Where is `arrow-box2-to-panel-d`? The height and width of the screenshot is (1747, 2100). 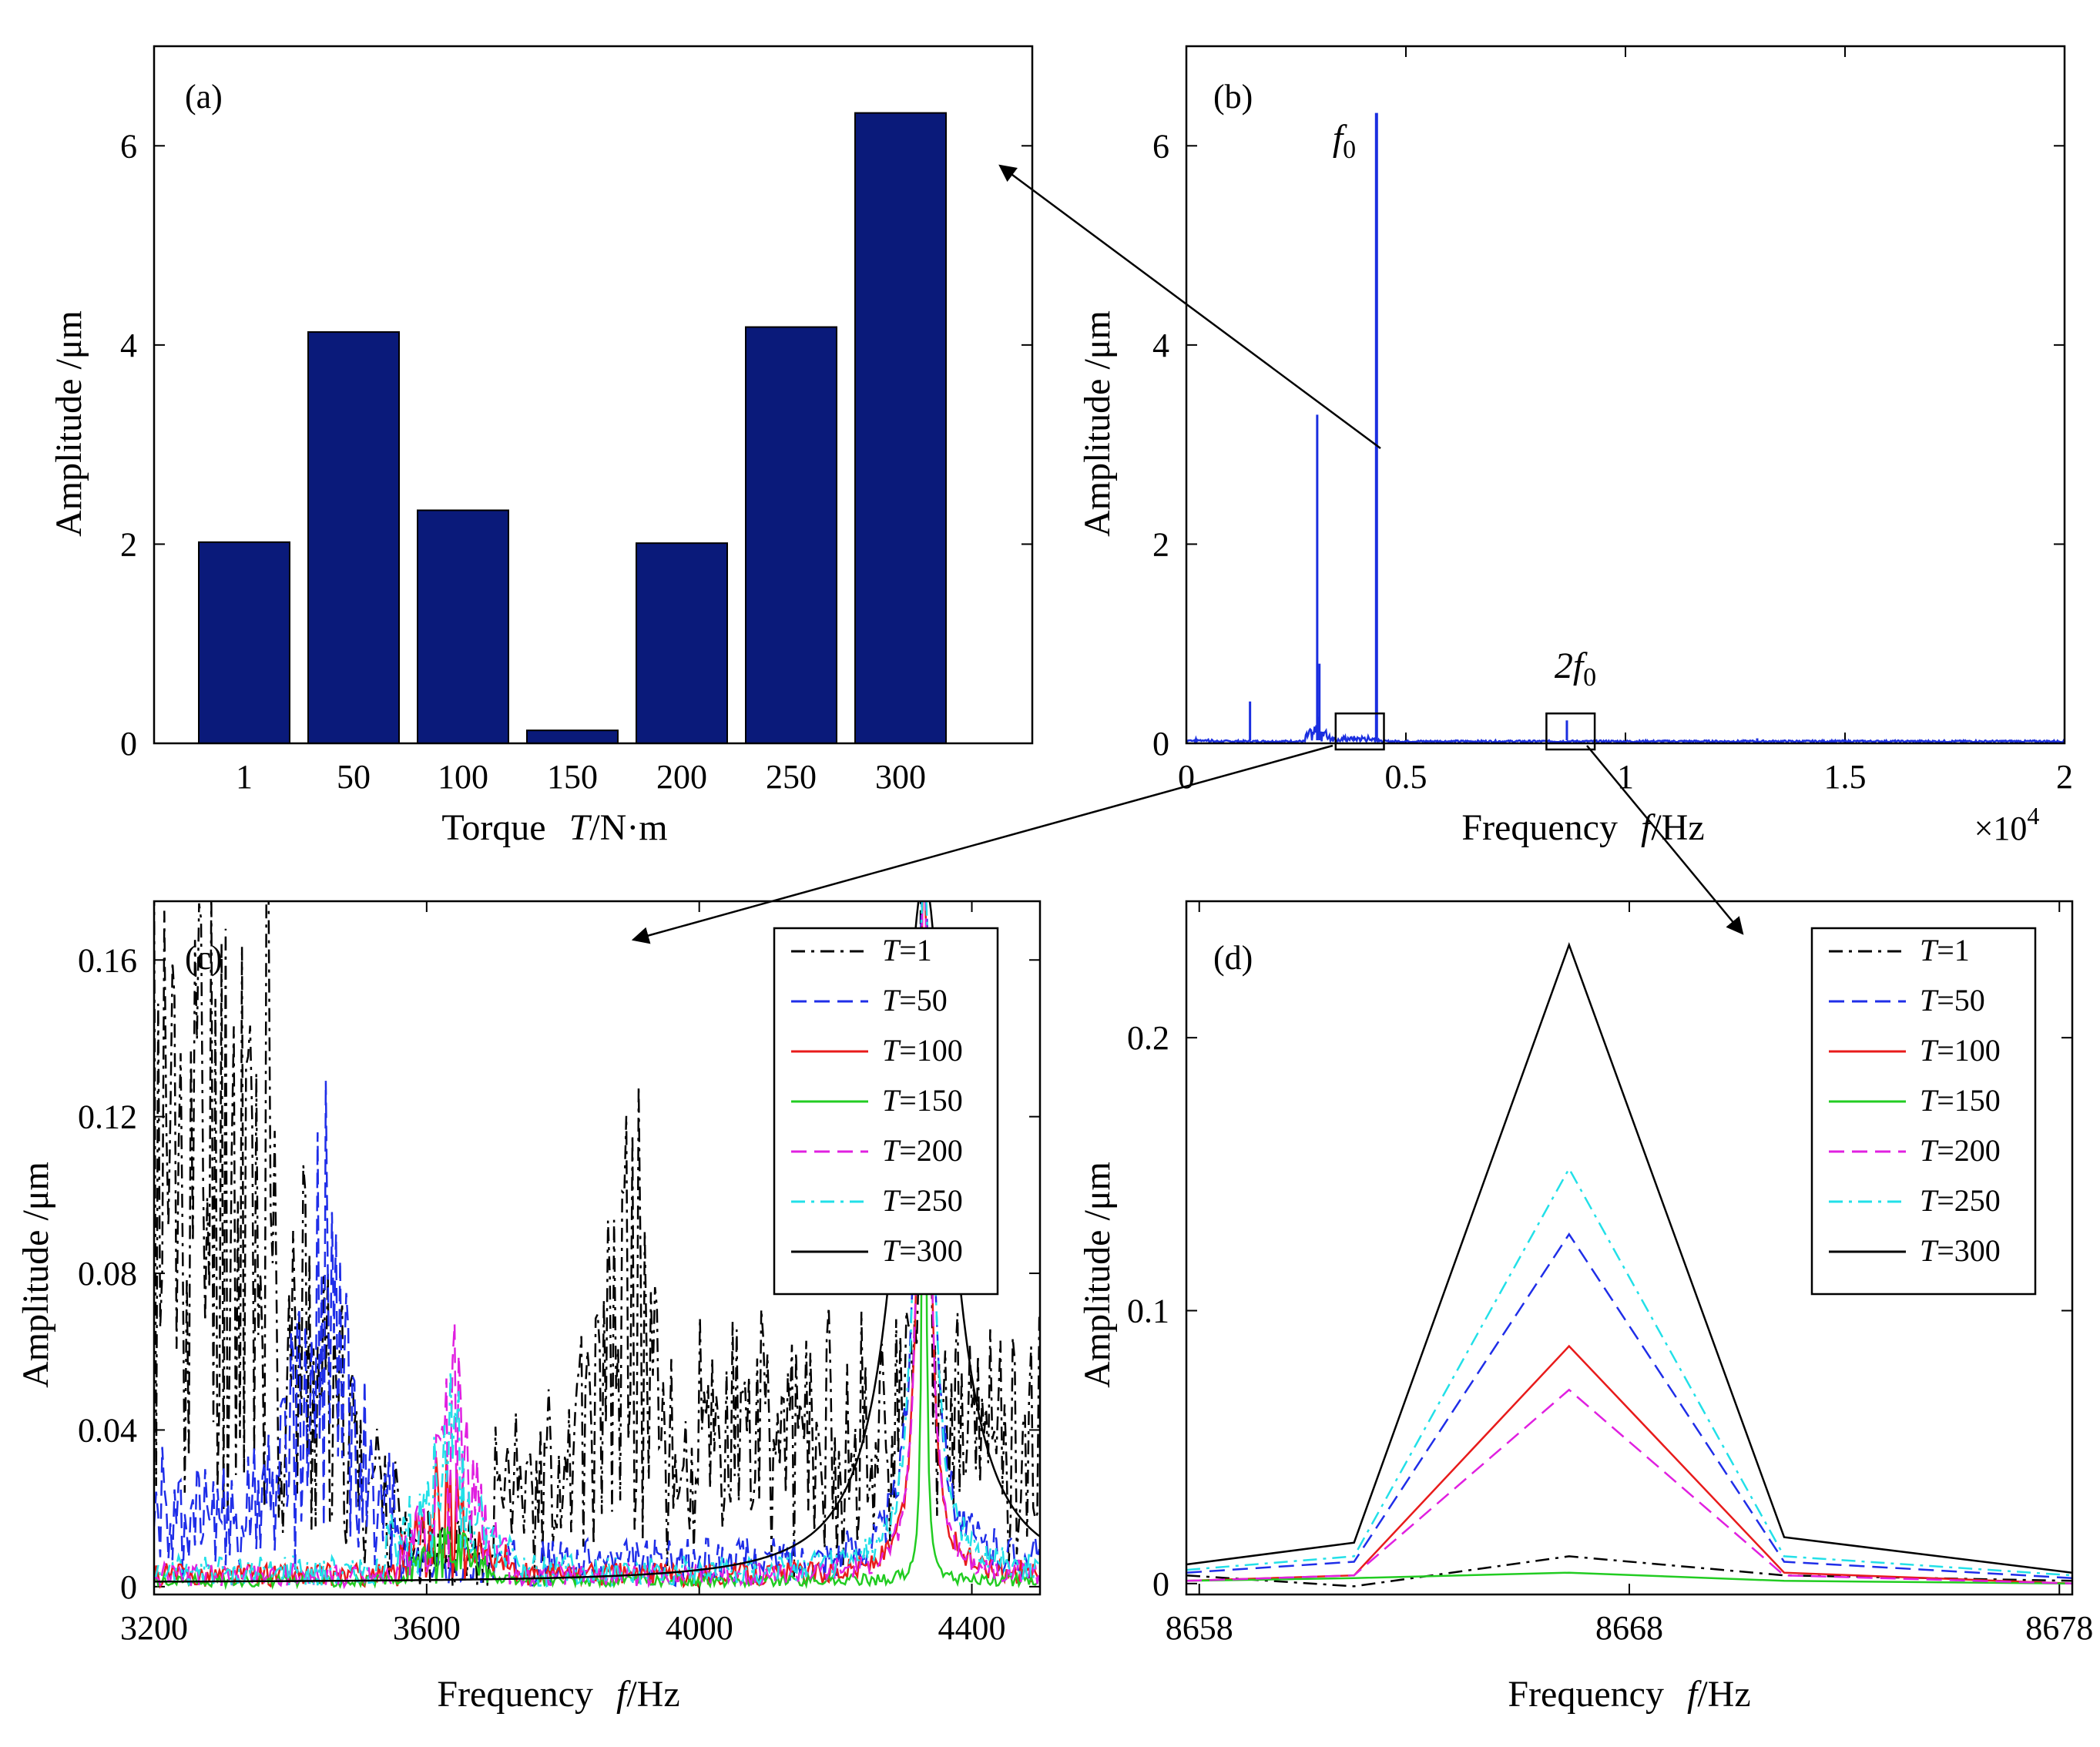
arrow-box2-to-panel-d is located at coordinates (1665, 840).